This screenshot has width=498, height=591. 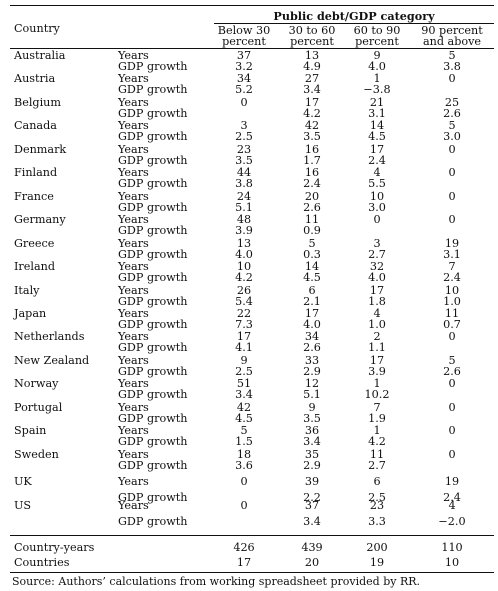 I want to click on years-value: 21, so click(x=377, y=102).